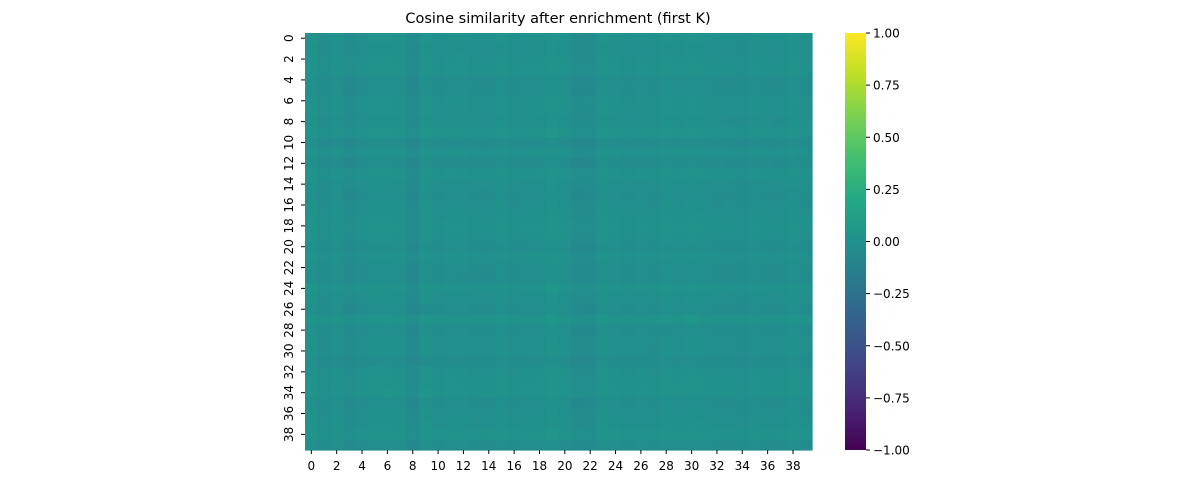  What do you see at coordinates (886, 190) in the screenshot?
I see `colorbar-tick-label: 0.25` at bounding box center [886, 190].